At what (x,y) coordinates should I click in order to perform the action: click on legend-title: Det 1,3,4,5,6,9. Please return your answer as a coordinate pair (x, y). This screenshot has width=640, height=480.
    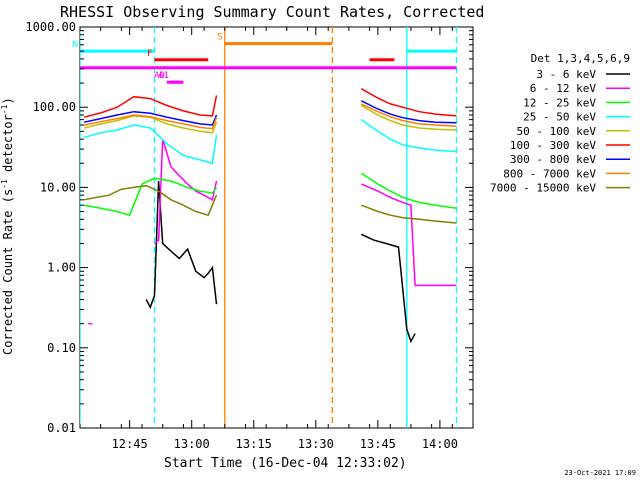
    Looking at the image, I should click on (580, 58).